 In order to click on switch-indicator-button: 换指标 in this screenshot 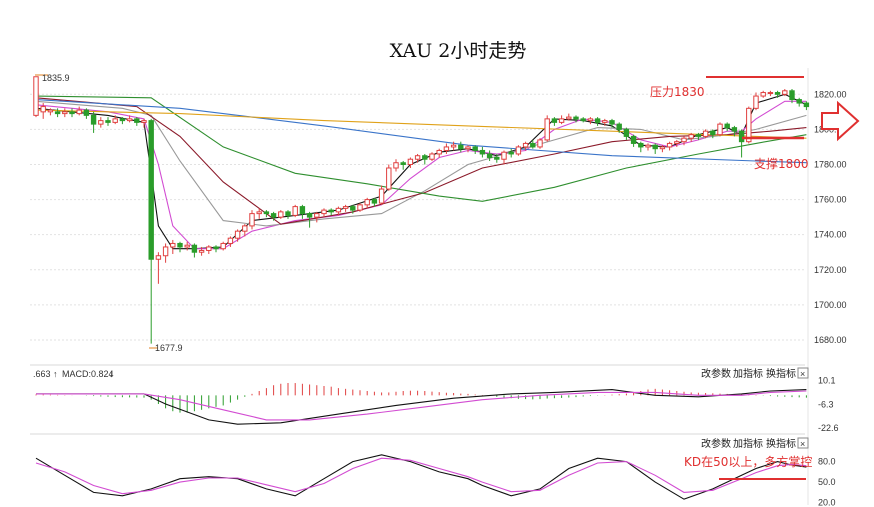, I will do `click(781, 373)`.